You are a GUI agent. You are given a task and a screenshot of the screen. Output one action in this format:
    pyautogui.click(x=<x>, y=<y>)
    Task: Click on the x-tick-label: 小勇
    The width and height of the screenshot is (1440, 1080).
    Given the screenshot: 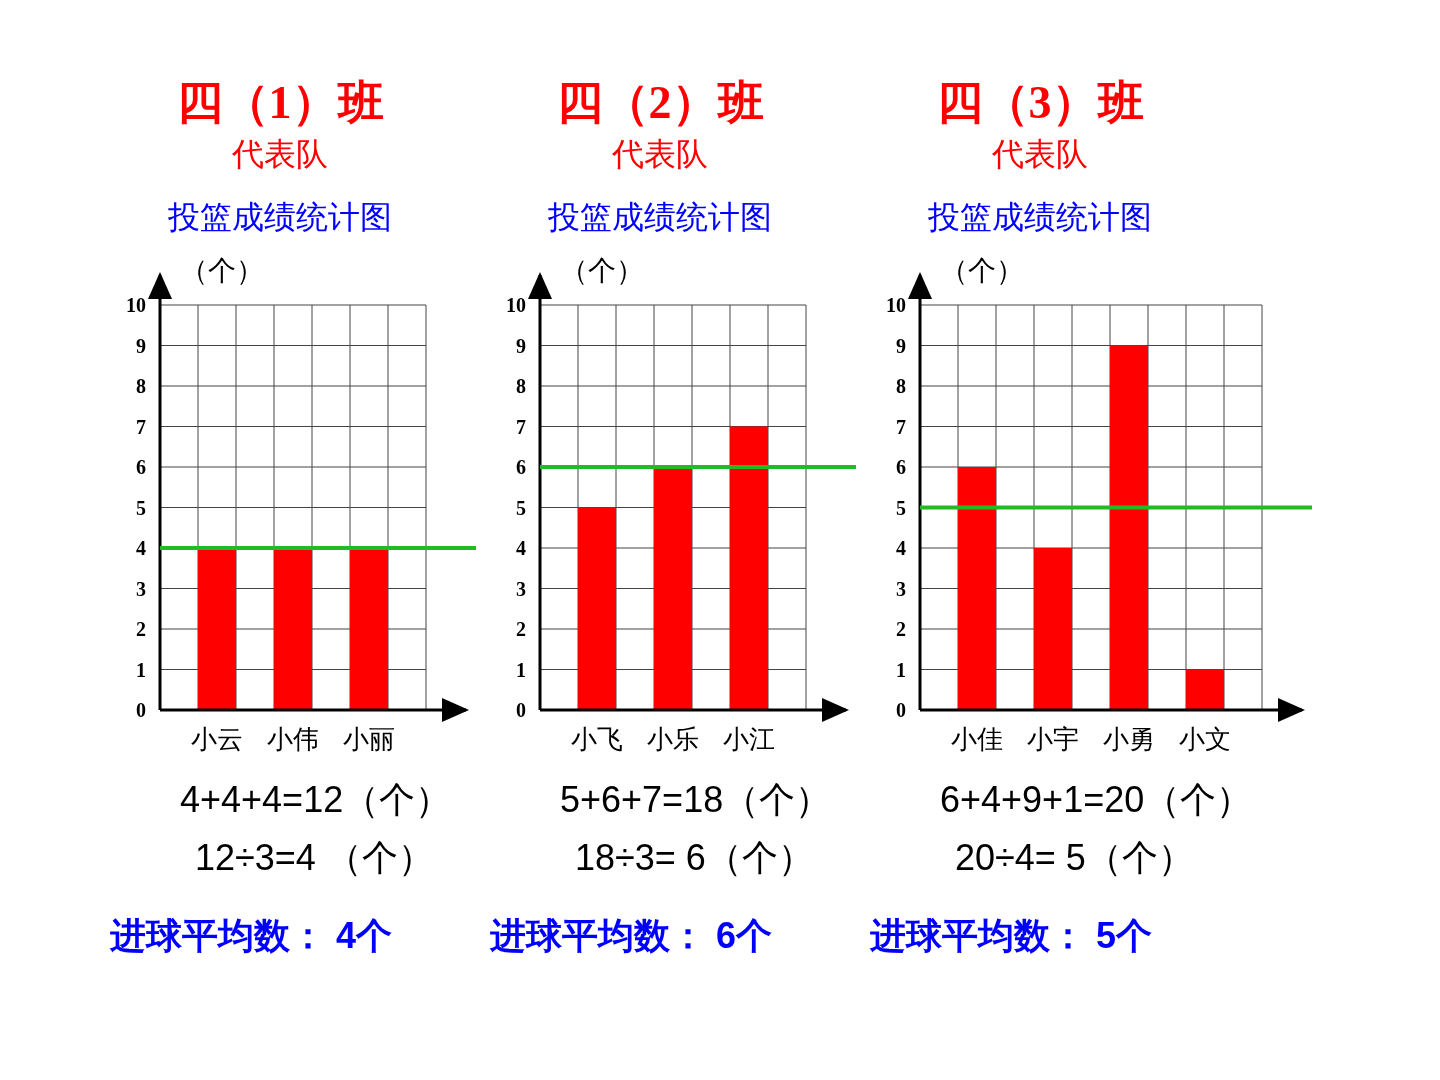 What is the action you would take?
    pyautogui.click(x=1129, y=739)
    